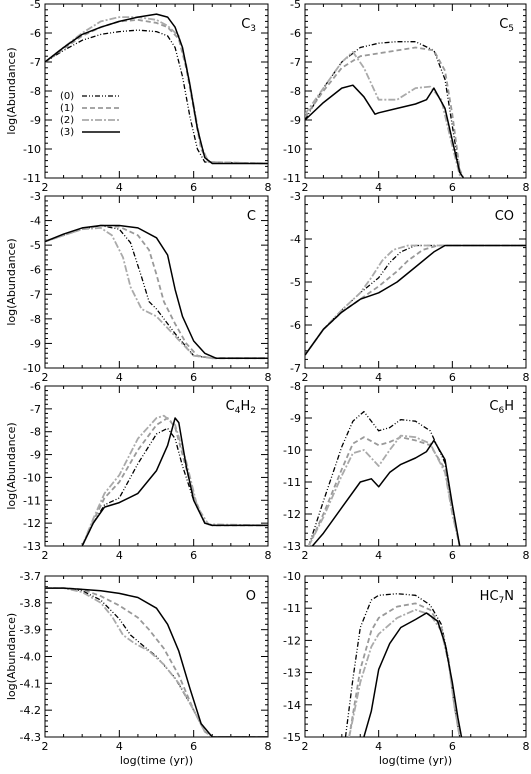 This screenshot has width=531, height=774. I want to click on panel-5: 2 4 6 8 -13 -12 -11 -10 -9 -8 C6H, so click(406, 471).